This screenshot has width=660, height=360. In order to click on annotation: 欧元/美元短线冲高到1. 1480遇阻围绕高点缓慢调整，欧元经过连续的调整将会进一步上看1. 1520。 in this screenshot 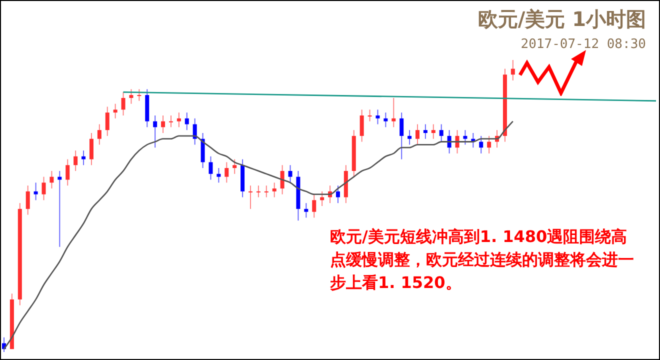, I will do `click(482, 260)`.